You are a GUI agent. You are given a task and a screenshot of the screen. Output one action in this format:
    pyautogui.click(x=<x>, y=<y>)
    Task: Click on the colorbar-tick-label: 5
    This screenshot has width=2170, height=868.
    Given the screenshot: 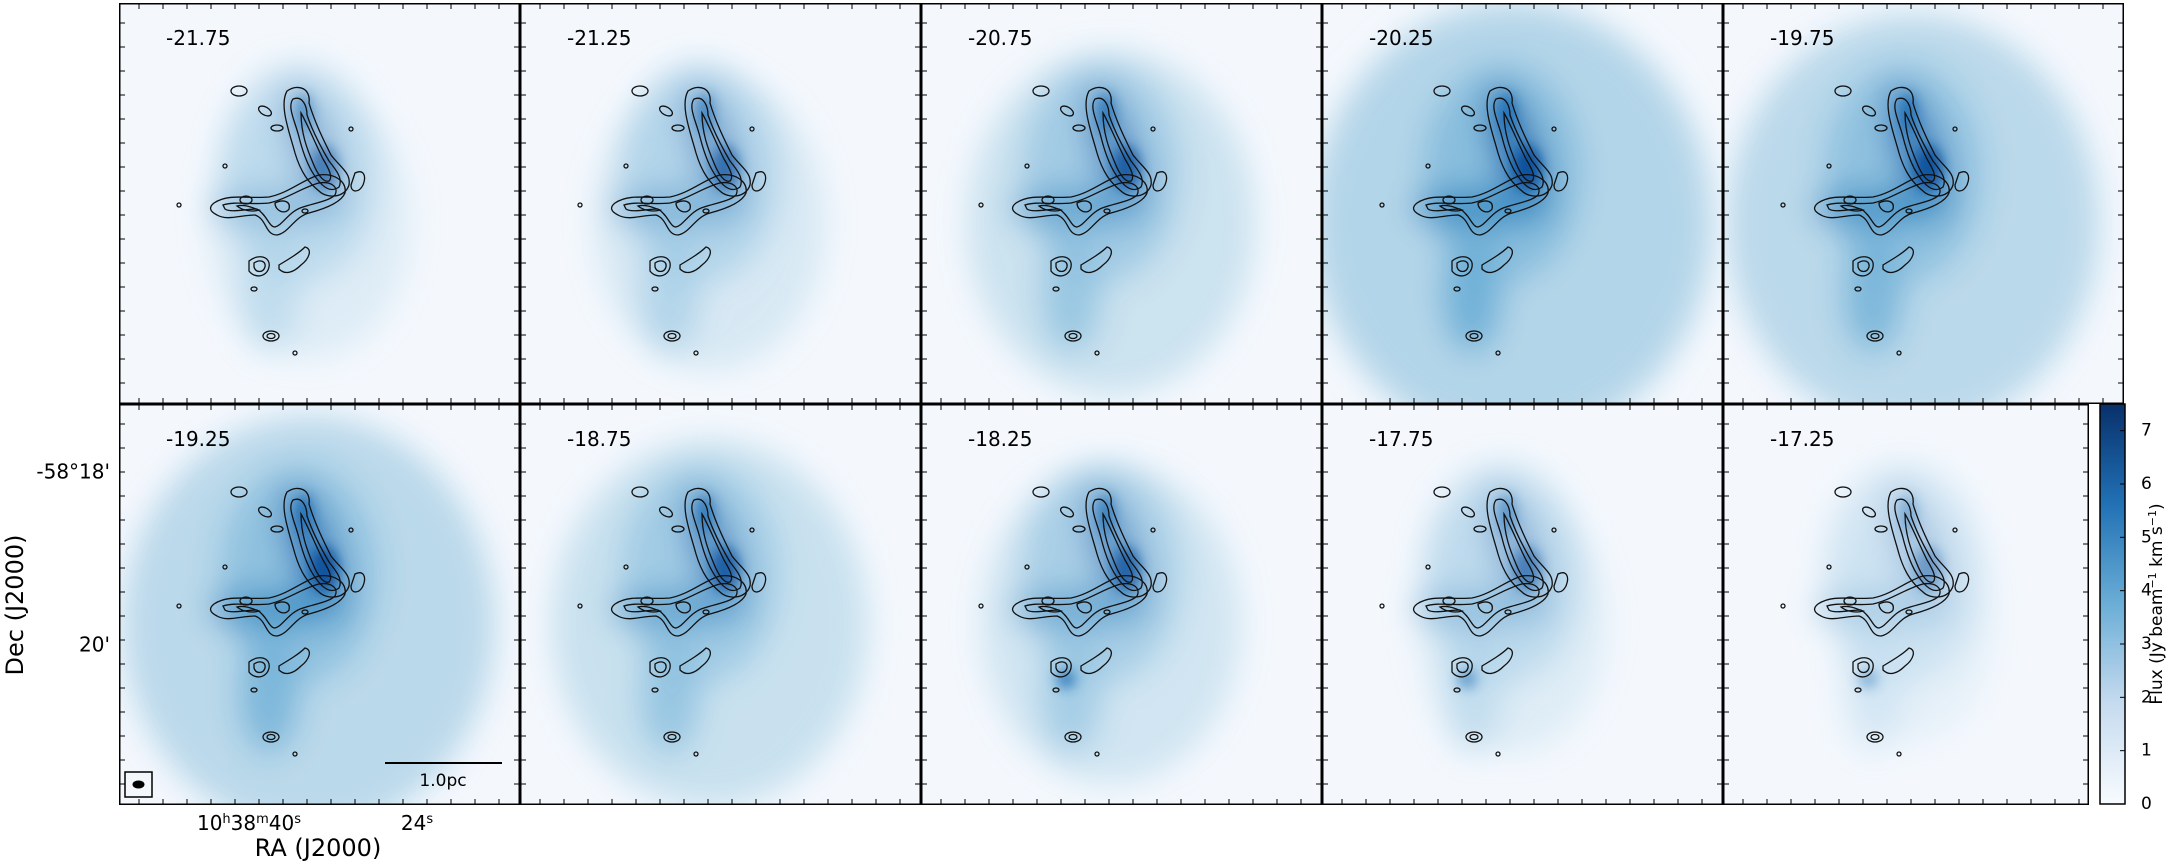 What is the action you would take?
    pyautogui.click(x=2146, y=537)
    